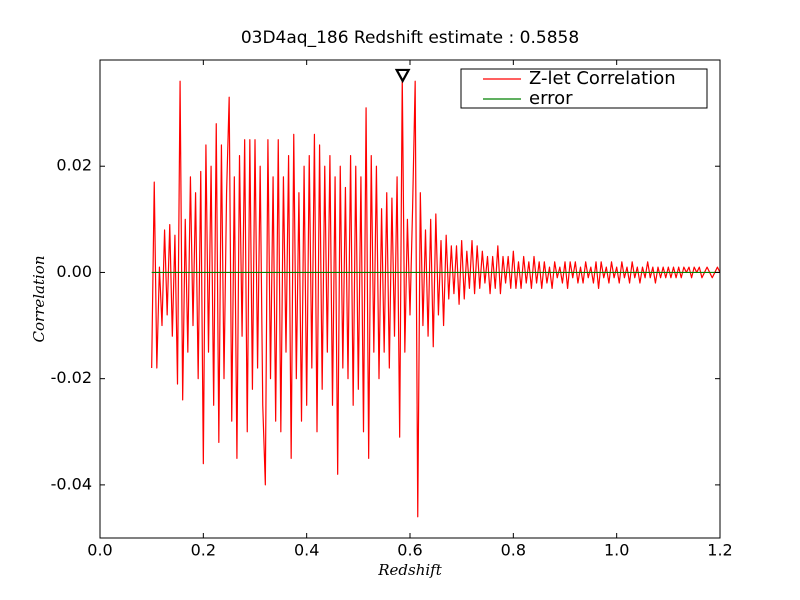 This screenshot has height=600, width=800. I want to click on x-tick-label: 1.0, so click(616, 550).